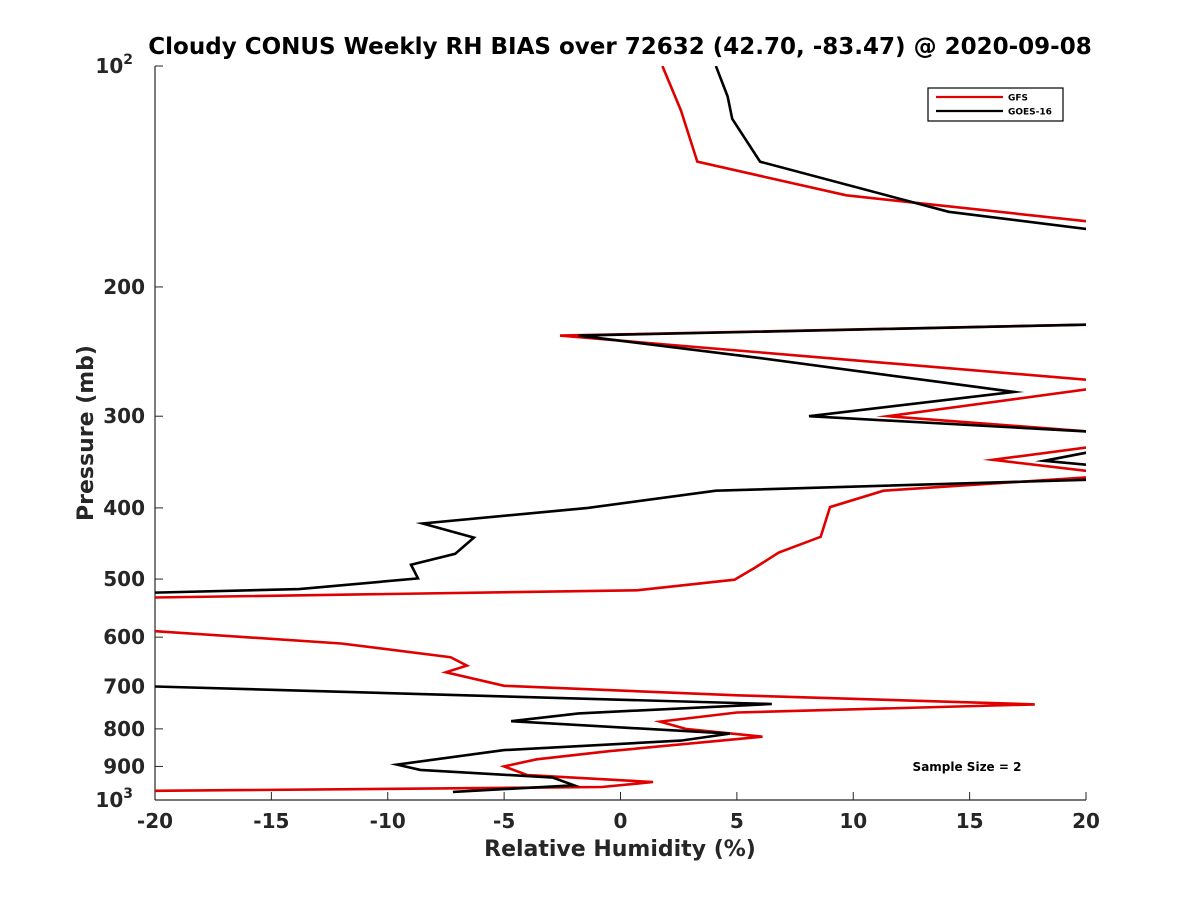  I want to click on y-tick-label: 600, so click(124, 637).